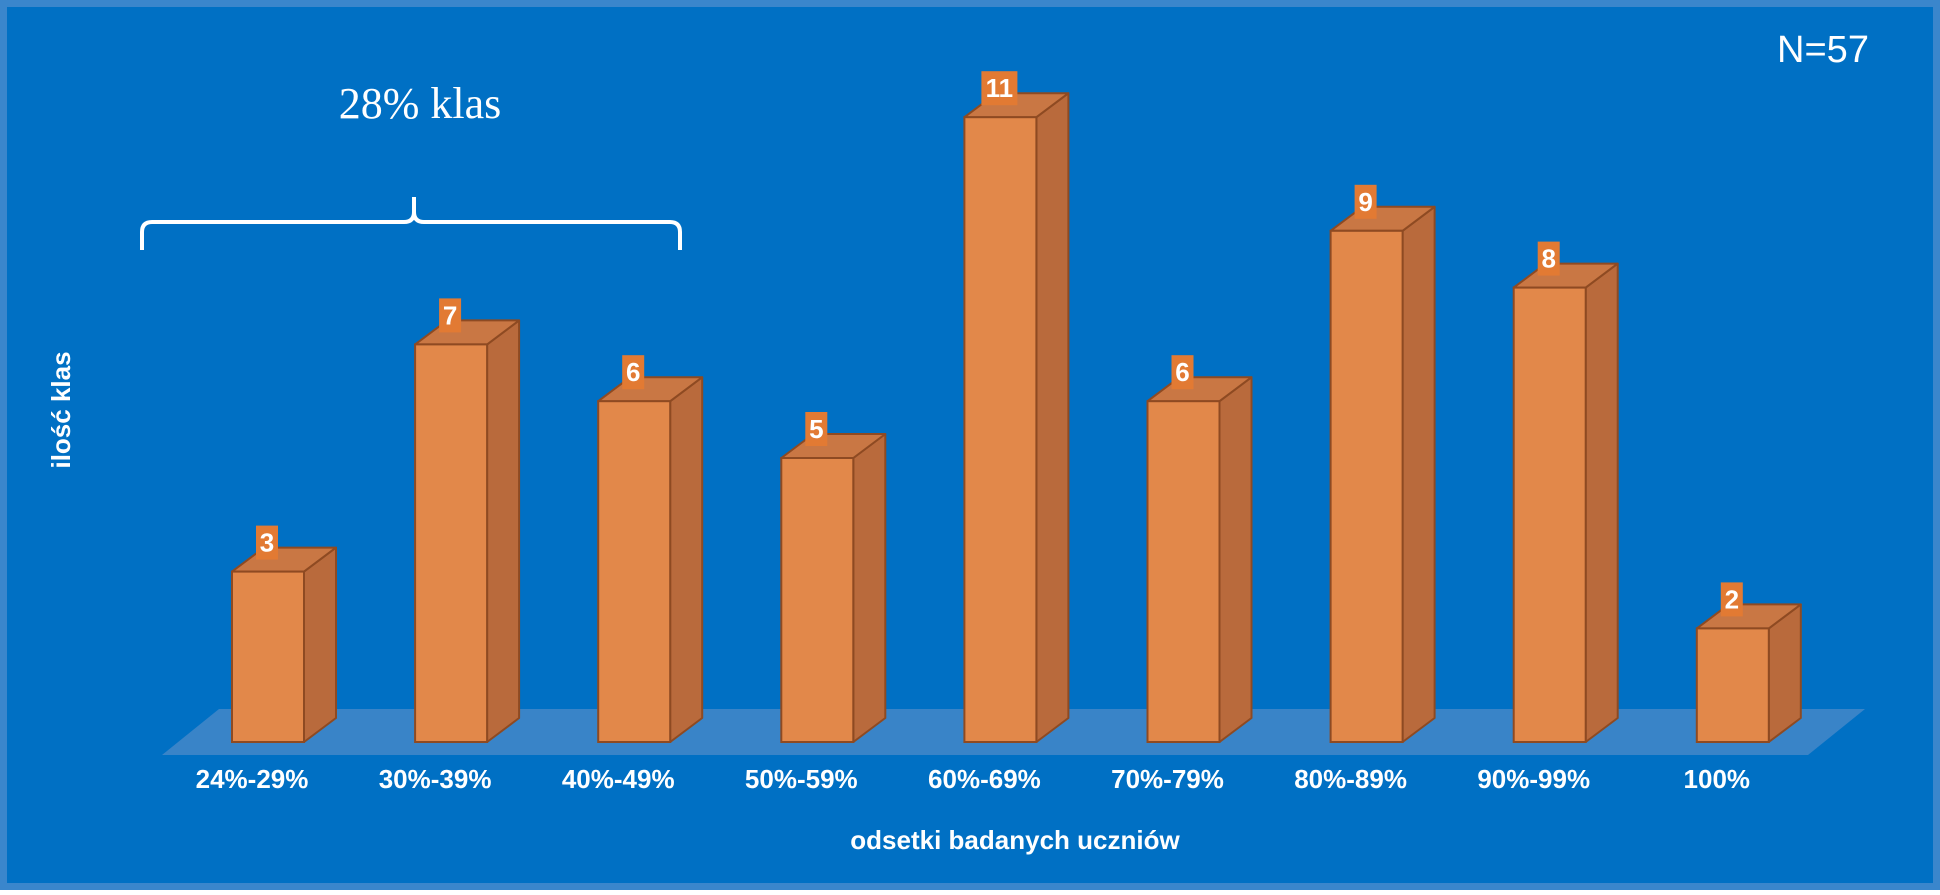 Image resolution: width=1940 pixels, height=895 pixels. I want to click on value-label: 9, so click(1365, 202).